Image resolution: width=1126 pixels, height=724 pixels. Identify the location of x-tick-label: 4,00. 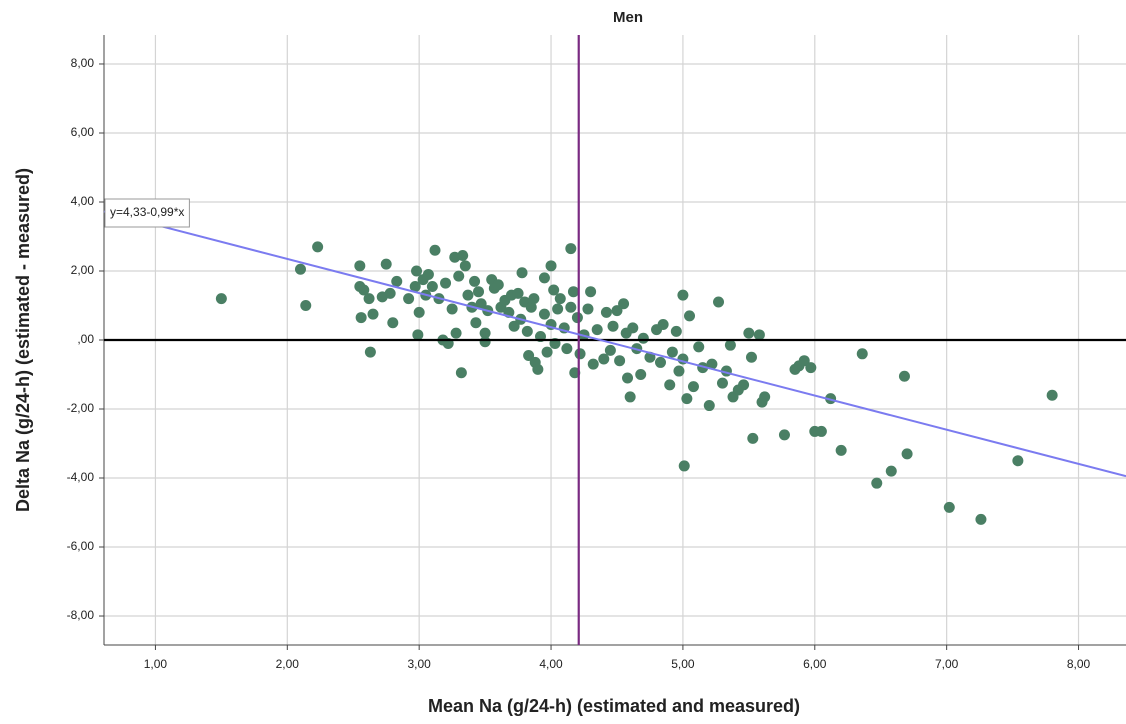
(551, 664).